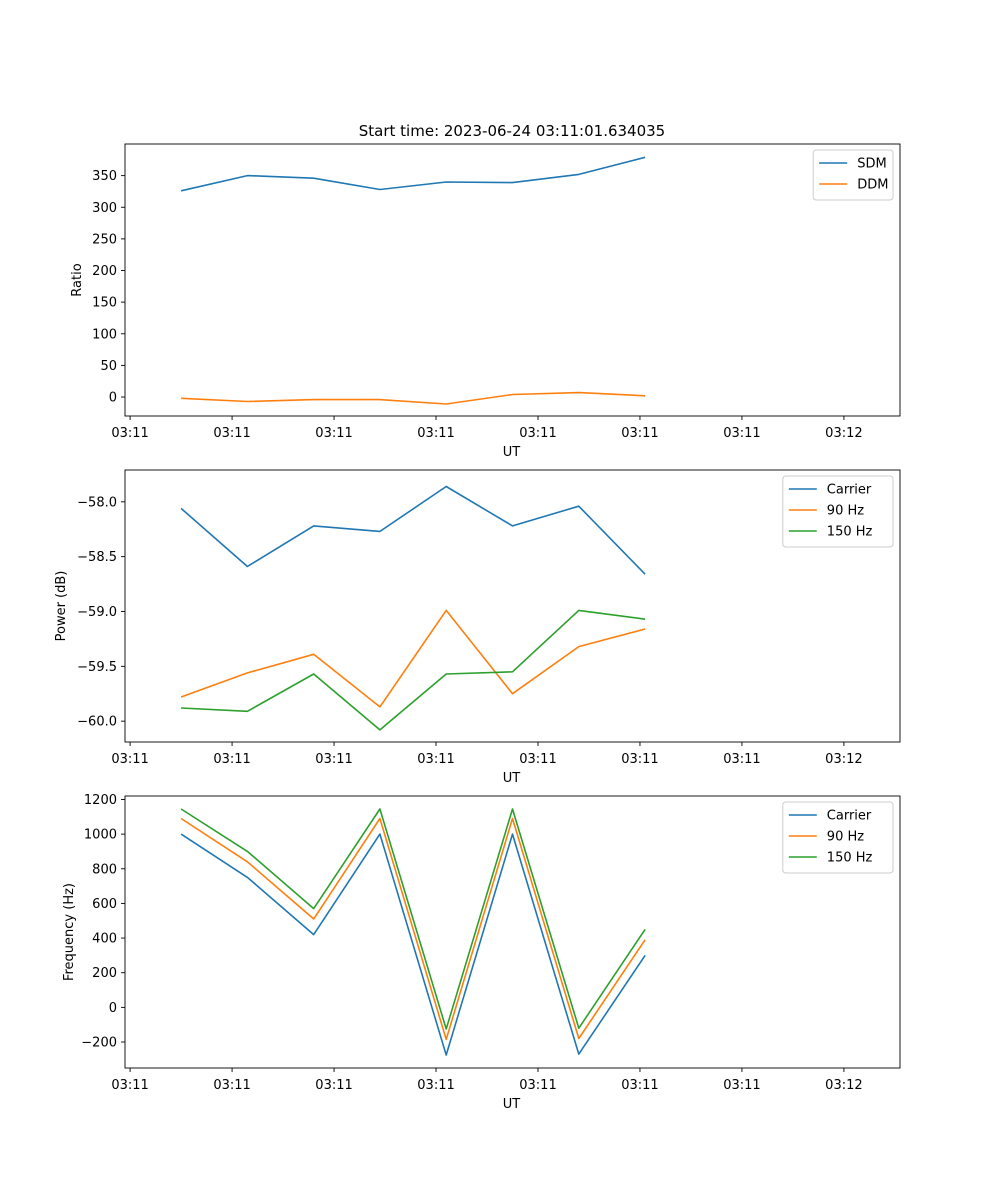 The width and height of the screenshot is (1000, 1204). I want to click on legend-label: DDM, so click(872, 185).